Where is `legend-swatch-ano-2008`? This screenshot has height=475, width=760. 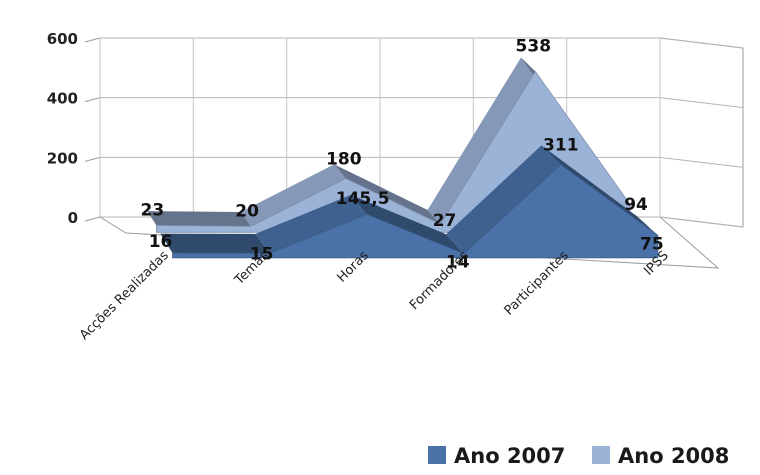 legend-swatch-ano-2008 is located at coordinates (601, 455).